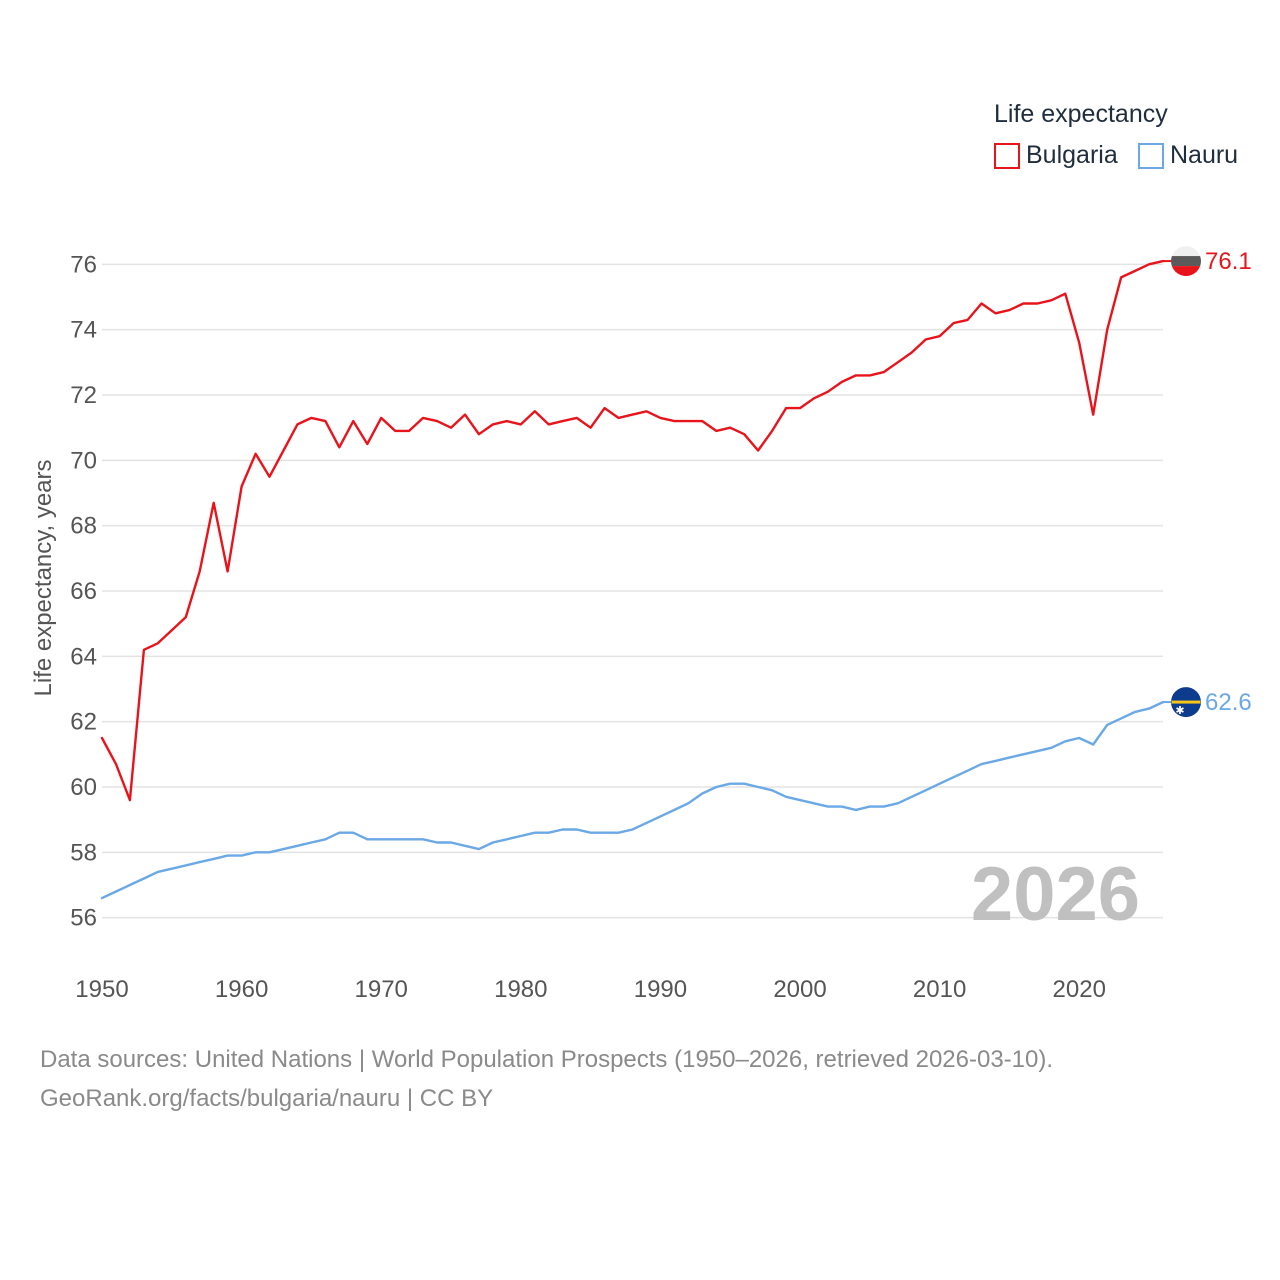 Image resolution: width=1280 pixels, height=1280 pixels. I want to click on legend-title: Life expectancy, so click(1081, 114).